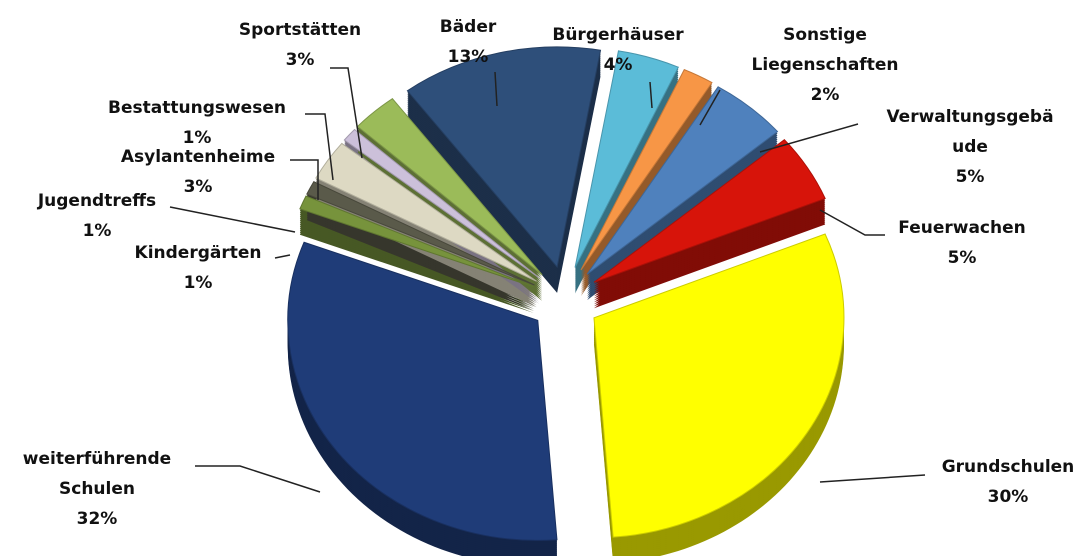 The image size is (1088, 556). Describe the element at coordinates (962, 243) in the screenshot. I see `slice-label: Feuerwachen 5%` at that location.